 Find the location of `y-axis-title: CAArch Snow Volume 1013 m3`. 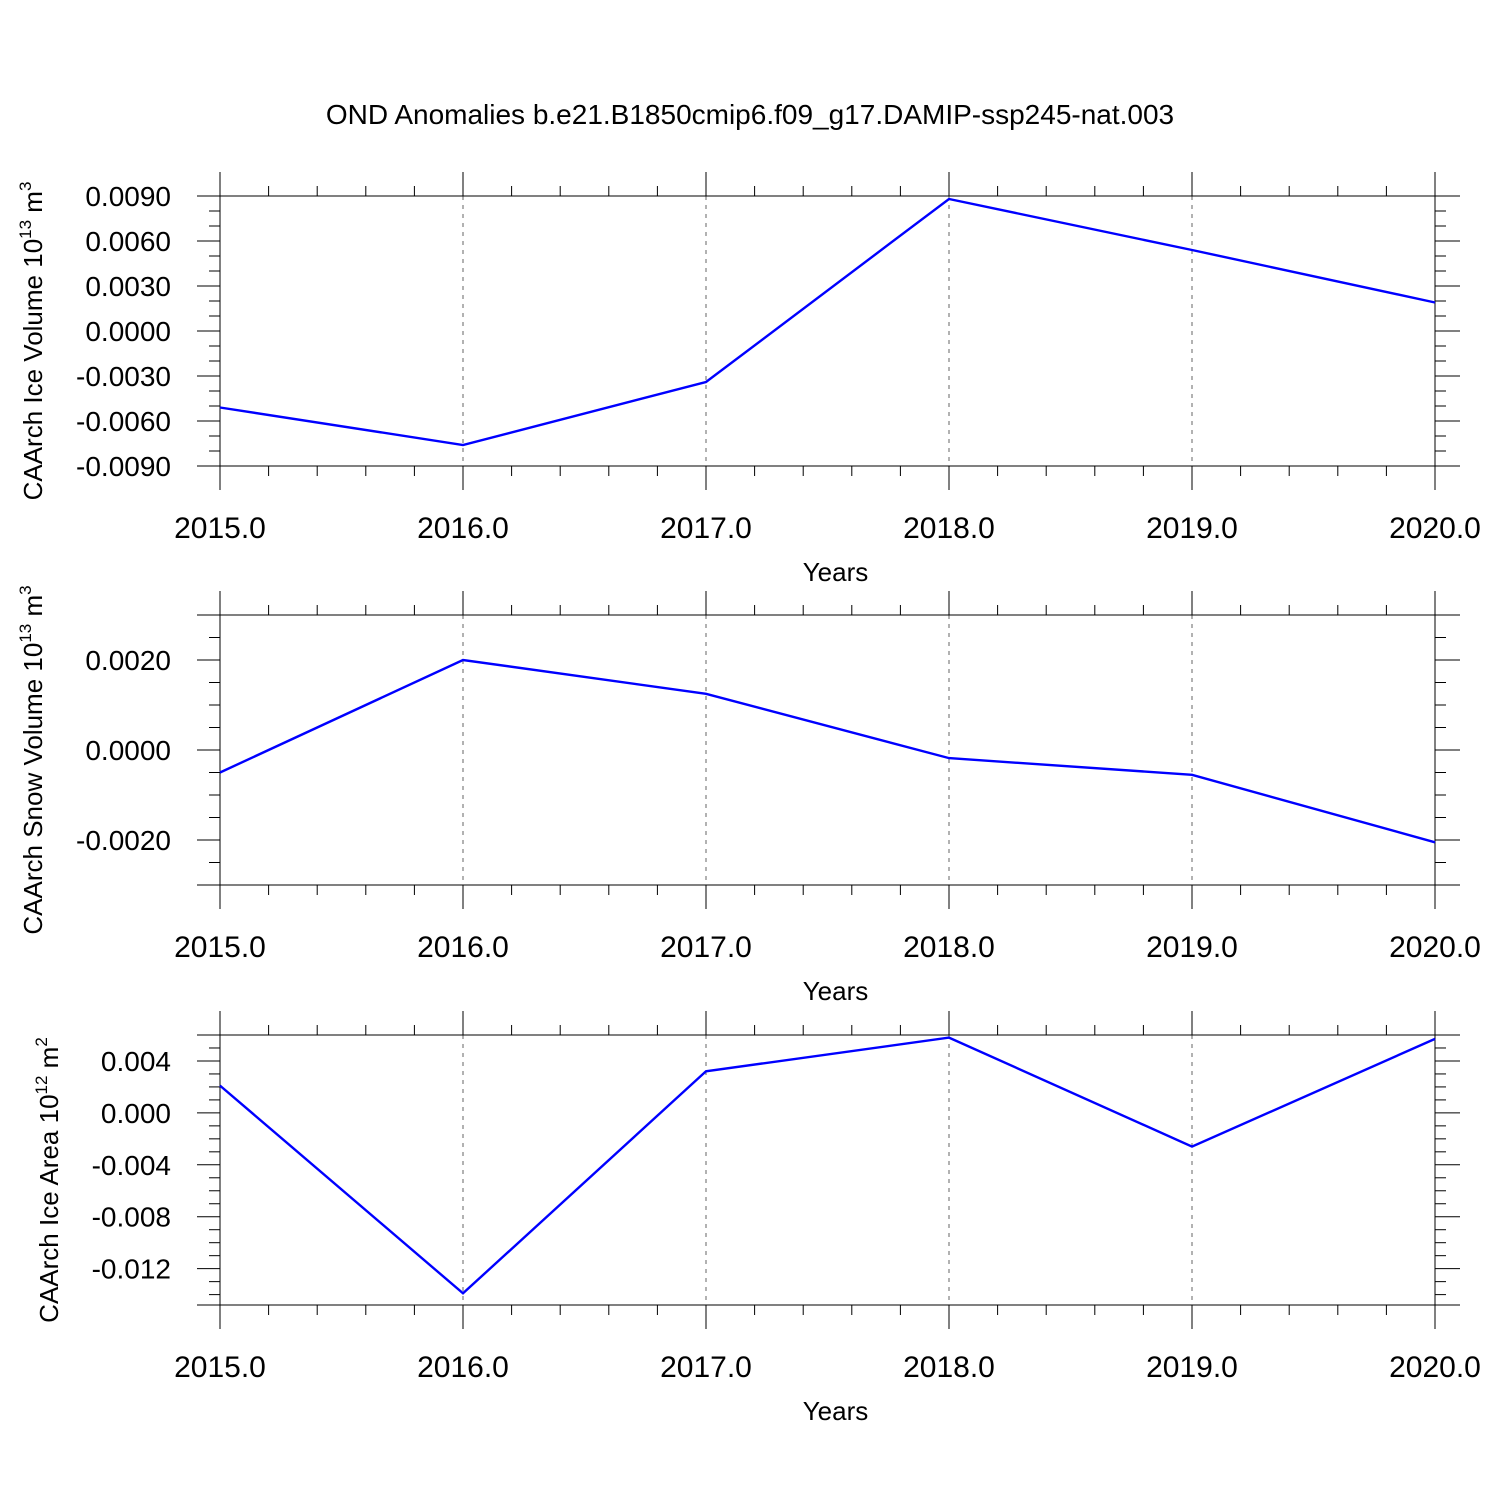

y-axis-title: CAArch Snow Volume 1013 m3 is located at coordinates (32, 759).